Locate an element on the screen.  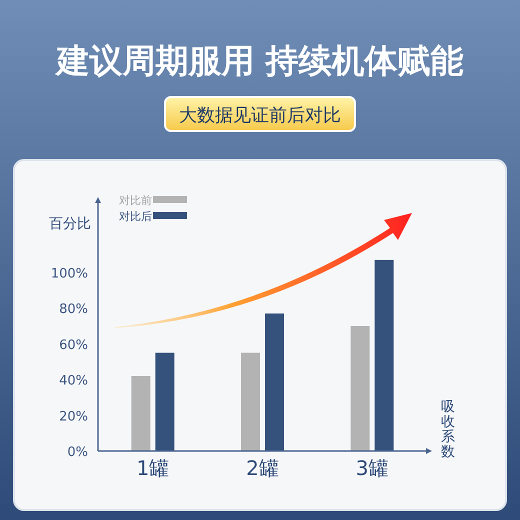
legend-label: 对比前 is located at coordinates (135, 200).